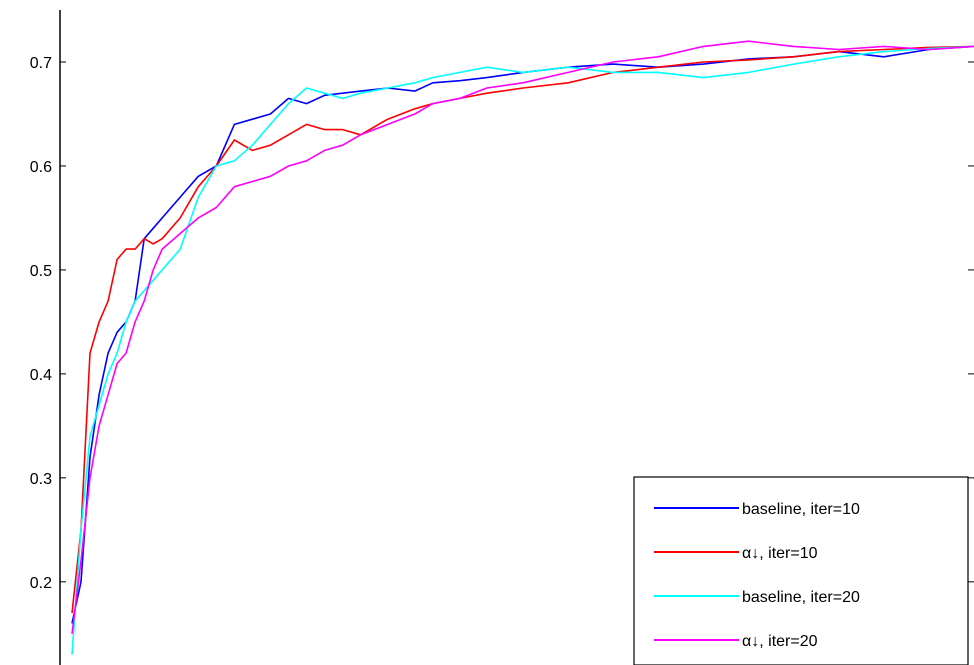 The height and width of the screenshot is (665, 974). I want to click on legend-label: baseline, iter=20, so click(801, 597).